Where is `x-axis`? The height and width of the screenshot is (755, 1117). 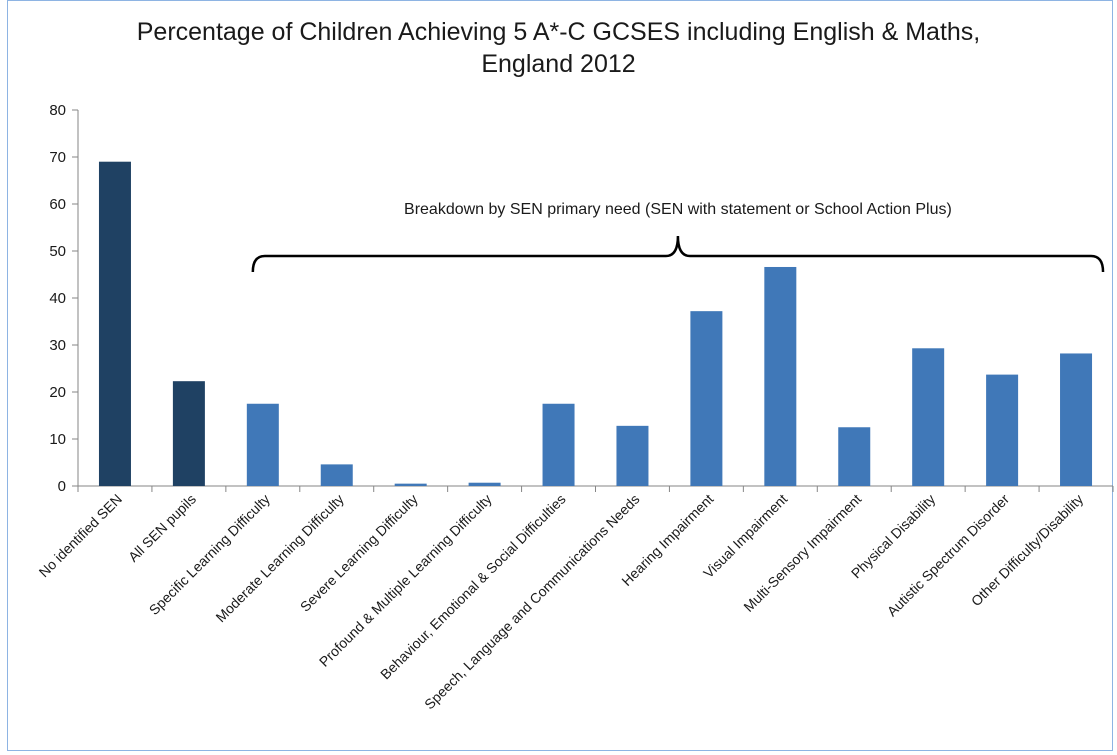
x-axis is located at coordinates (595, 488).